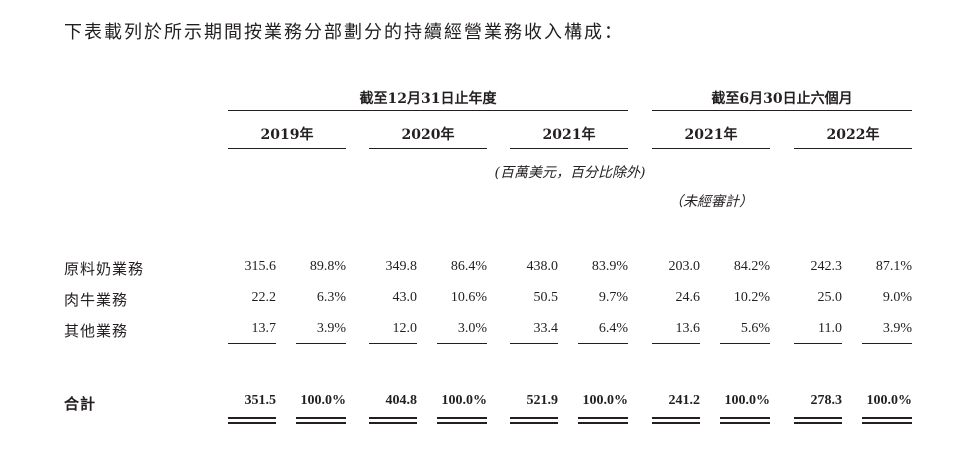  I want to click on cell-percent: 3.0%, so click(472, 328).